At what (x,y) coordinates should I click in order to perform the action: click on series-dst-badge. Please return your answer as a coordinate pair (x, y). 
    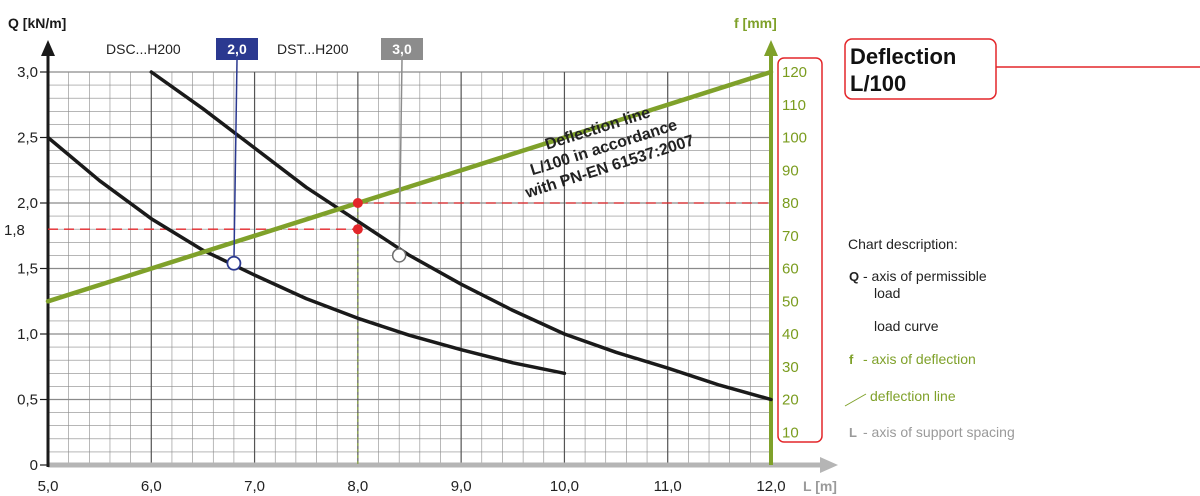
    Looking at the image, I should click on (402, 49).